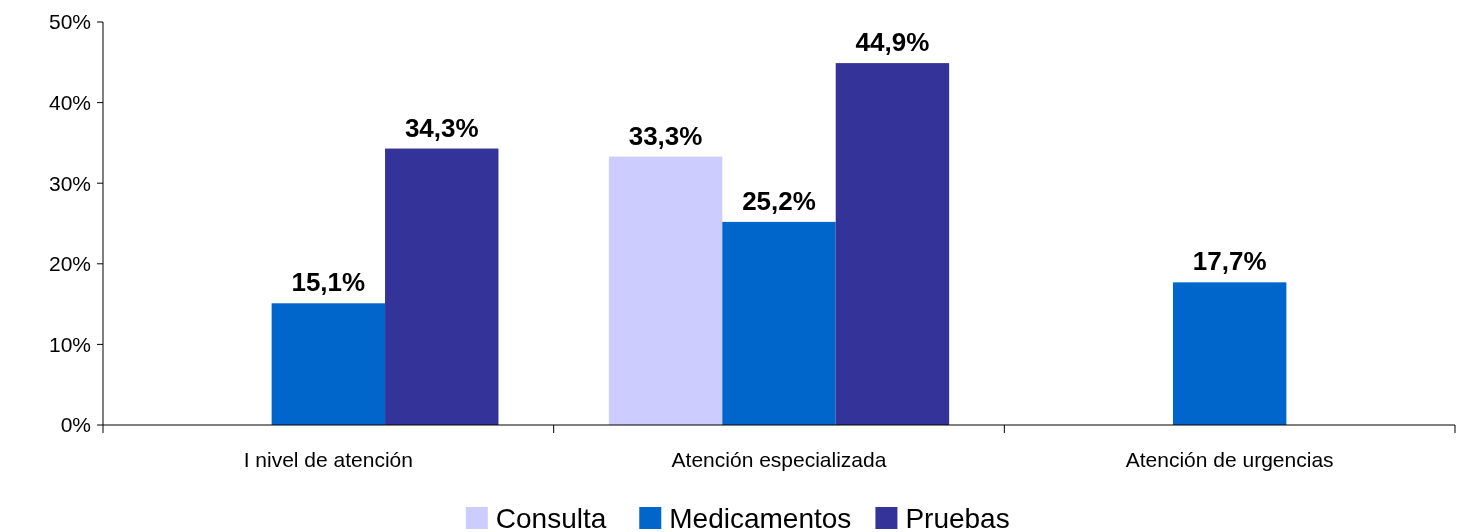 The image size is (1459, 532). I want to click on x-tick-label: I nivel de atención, so click(328, 459).